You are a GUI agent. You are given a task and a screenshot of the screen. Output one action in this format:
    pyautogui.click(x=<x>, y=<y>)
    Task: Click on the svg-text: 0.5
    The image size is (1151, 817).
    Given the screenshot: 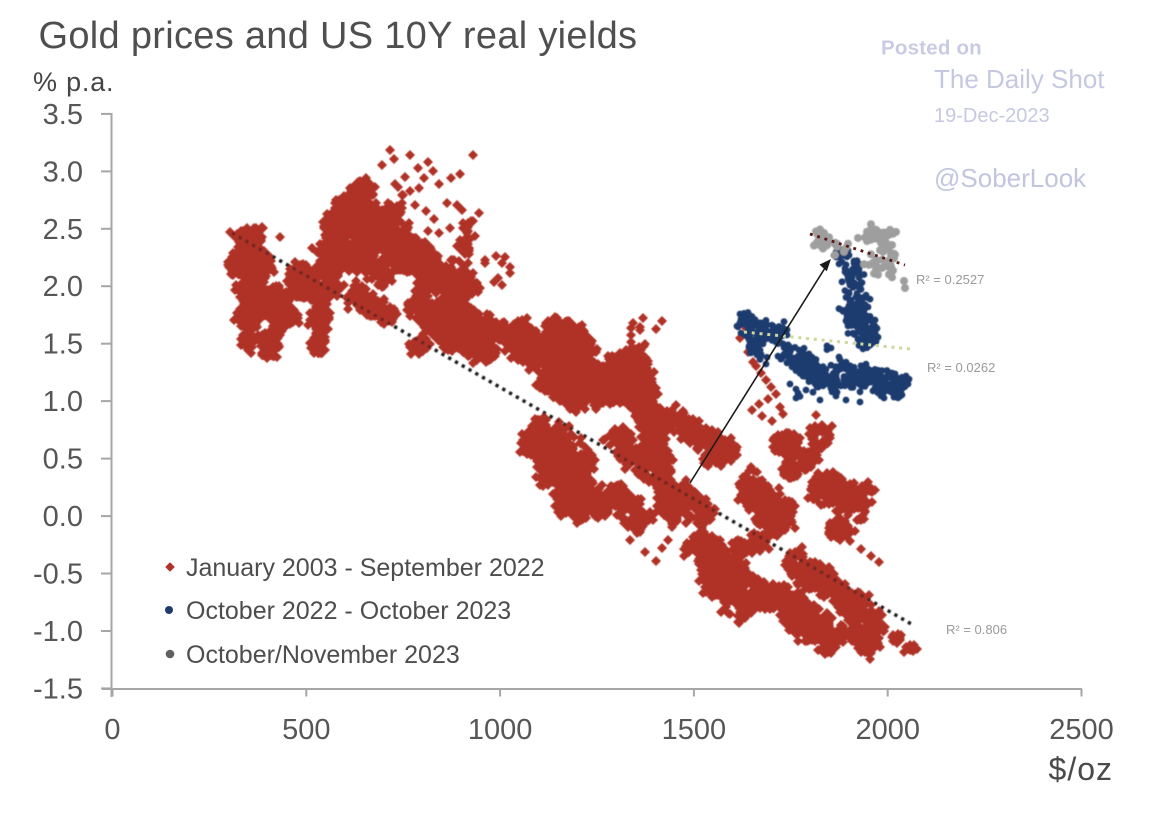 What is the action you would take?
    pyautogui.click(x=63, y=460)
    